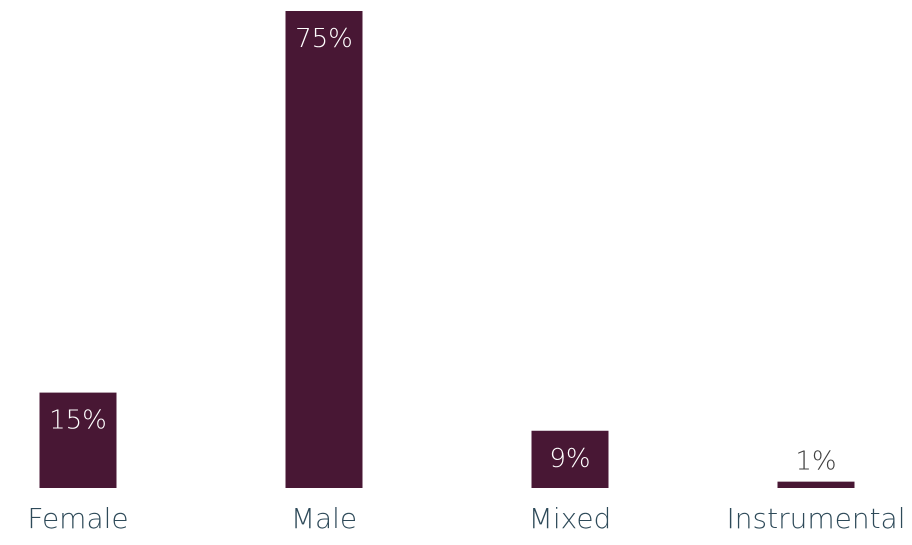 The image size is (912, 545). I want to click on data-label-mixed: 9%, so click(569, 459).